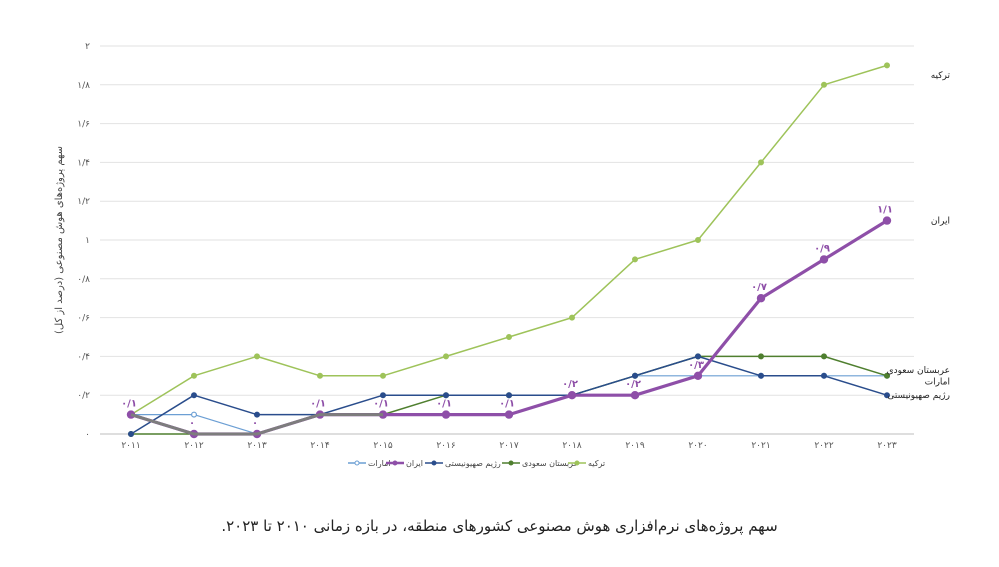  Describe the element at coordinates (446, 446) in the screenshot. I see `x-tick-label: ۲۰۱۶` at that location.